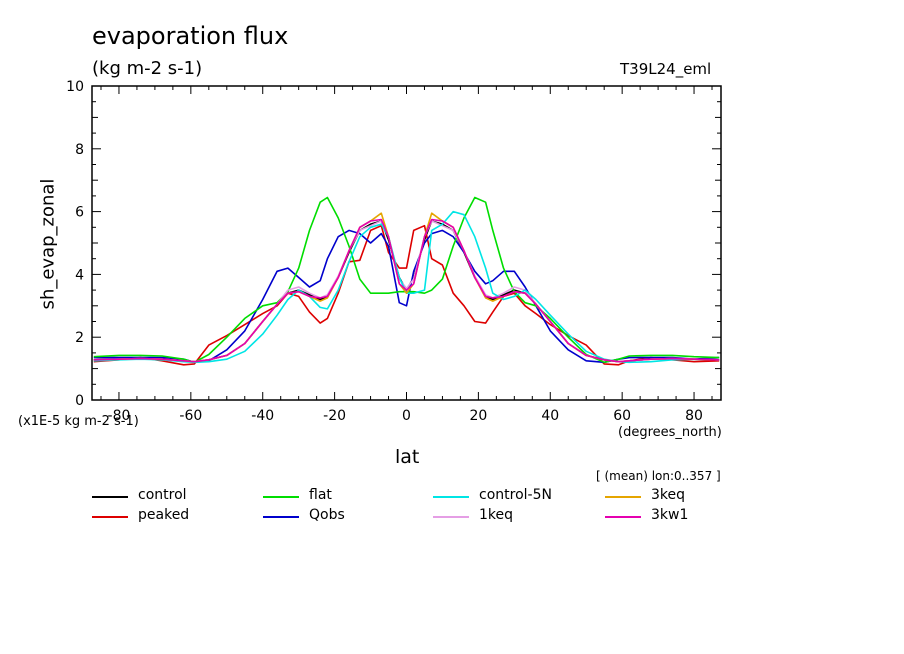 This screenshot has height=654, width=904. Describe the element at coordinates (79, 338) in the screenshot. I see `y-tick-label: 2` at that location.